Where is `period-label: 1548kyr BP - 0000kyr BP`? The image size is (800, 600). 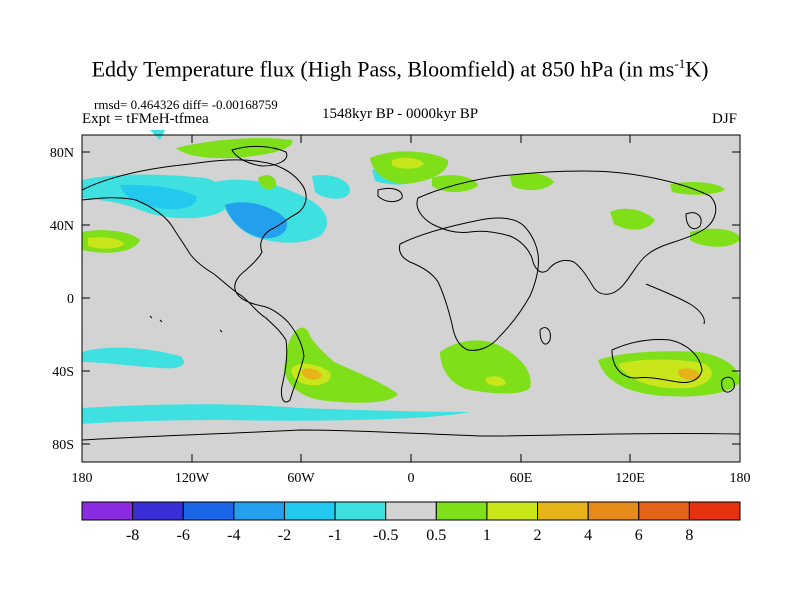 period-label: 1548kyr BP - 0000kyr BP is located at coordinates (400, 114).